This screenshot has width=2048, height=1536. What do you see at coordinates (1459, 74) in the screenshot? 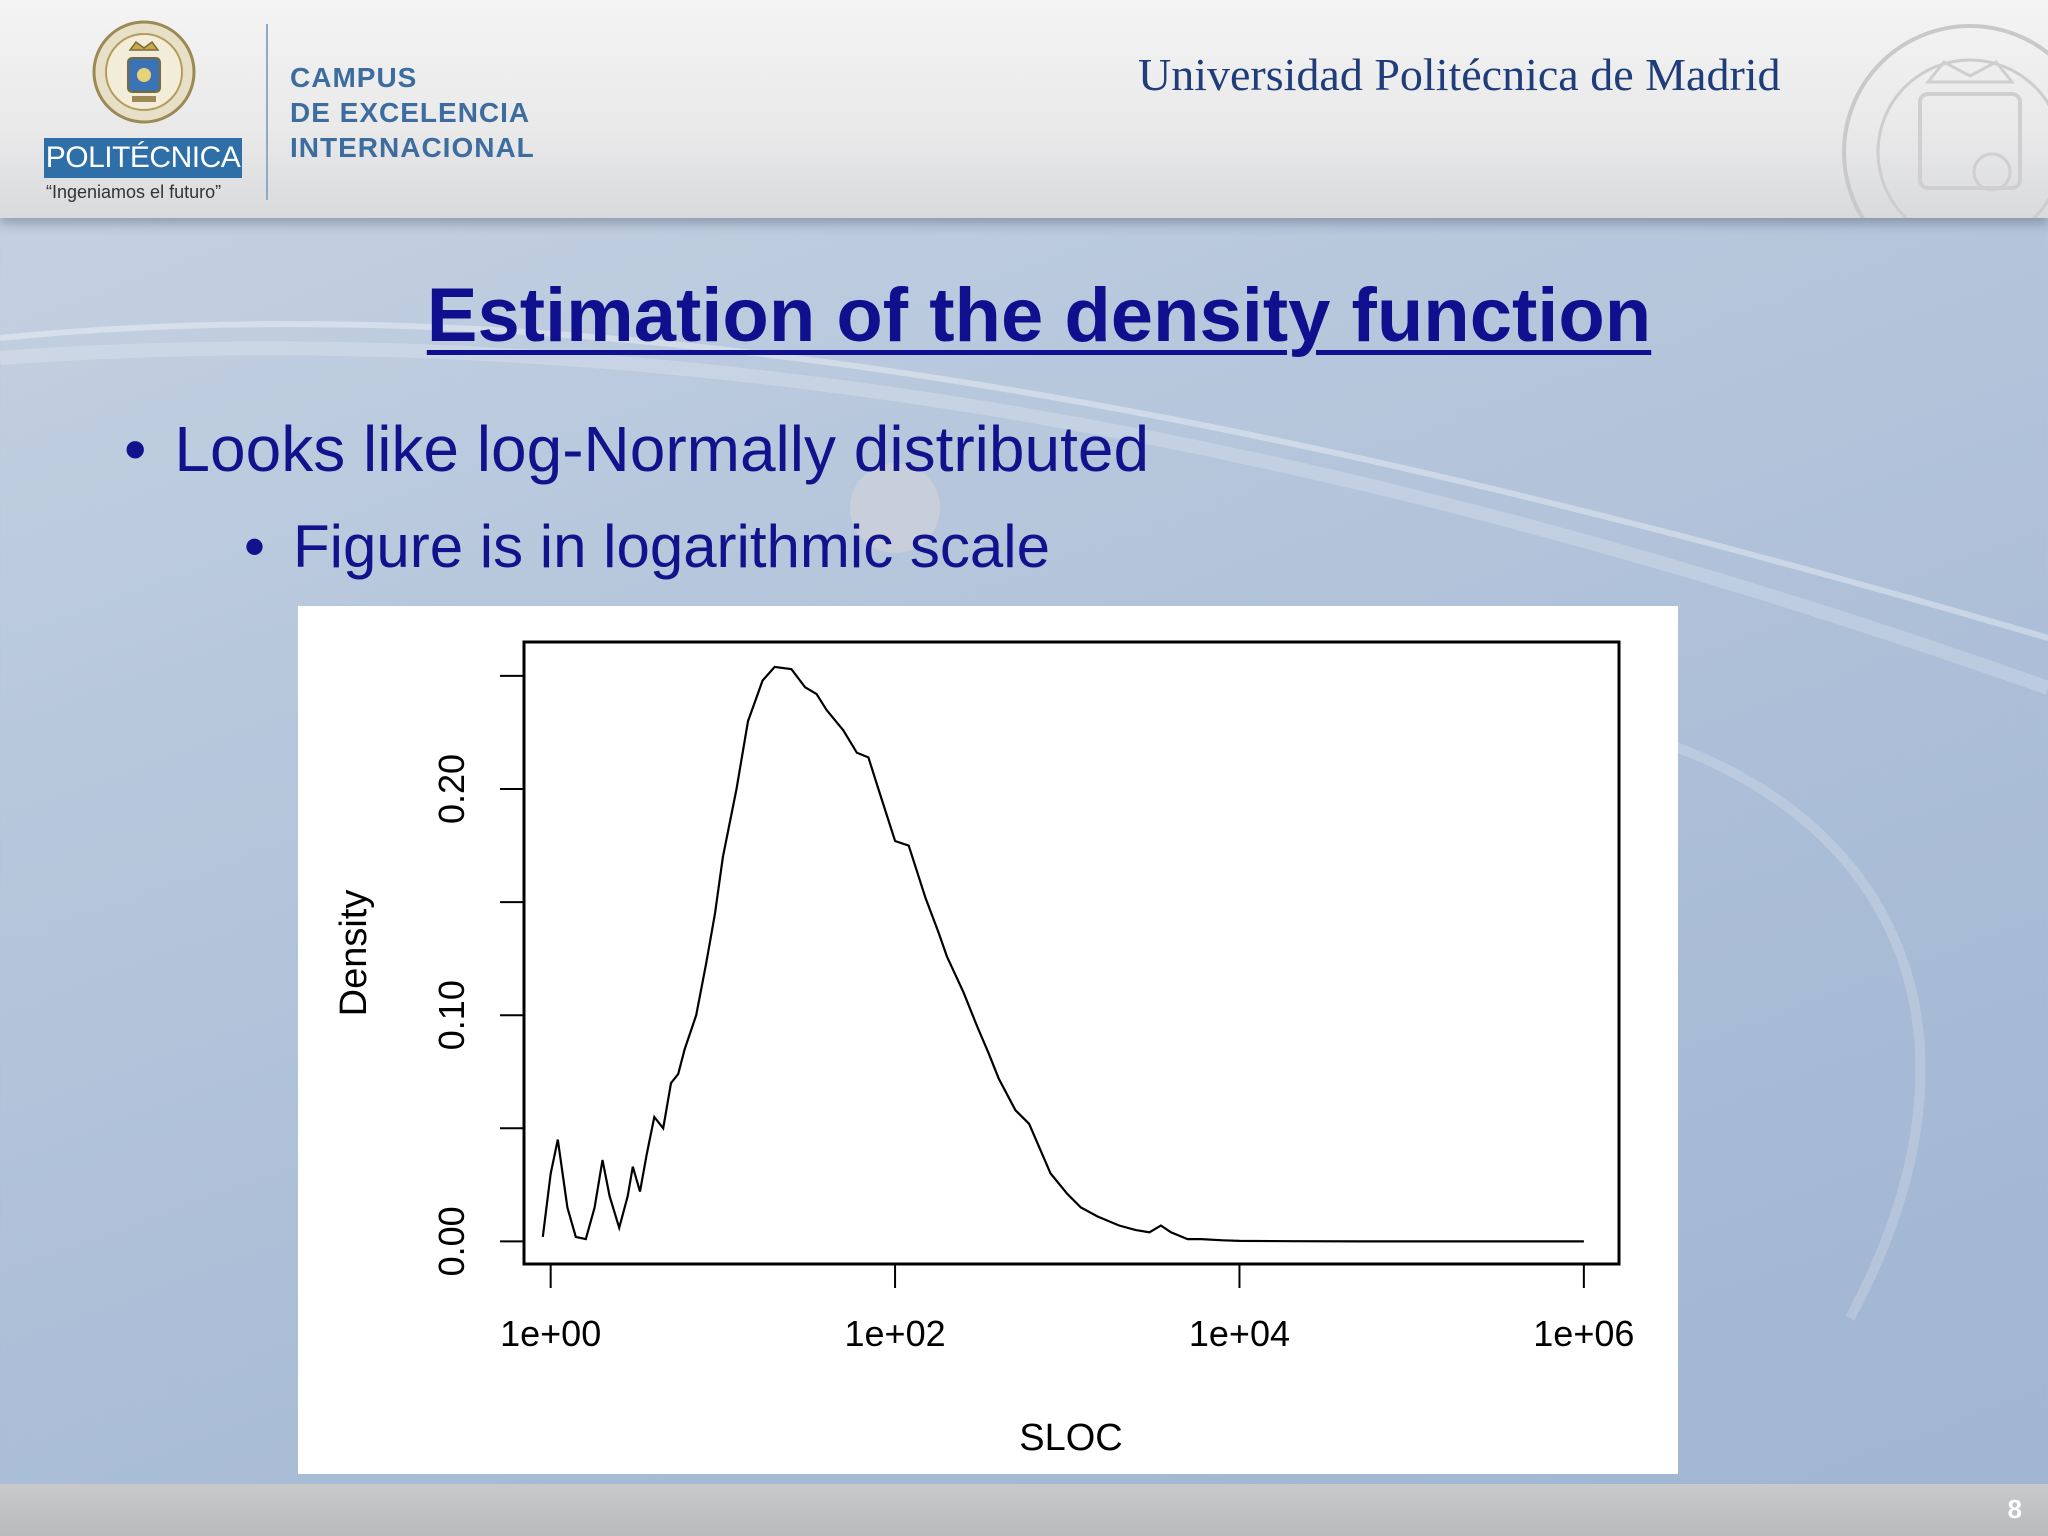
I see `university-name: Universidad Politécnica de Madrid` at bounding box center [1459, 74].